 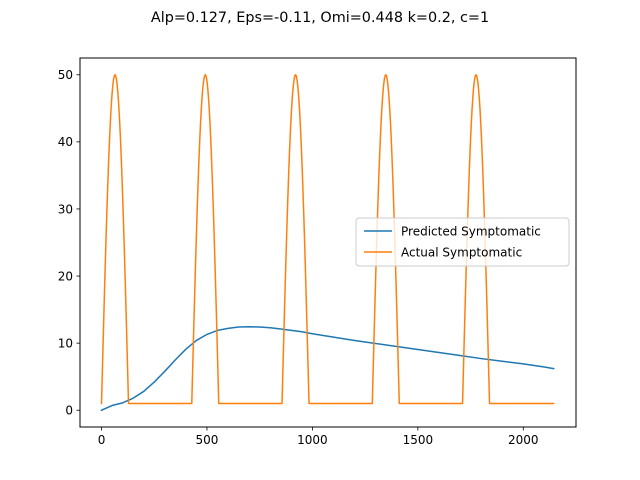 What do you see at coordinates (69, 243) in the screenshot?
I see `y-axis: 0 10 20 30 40 50` at bounding box center [69, 243].